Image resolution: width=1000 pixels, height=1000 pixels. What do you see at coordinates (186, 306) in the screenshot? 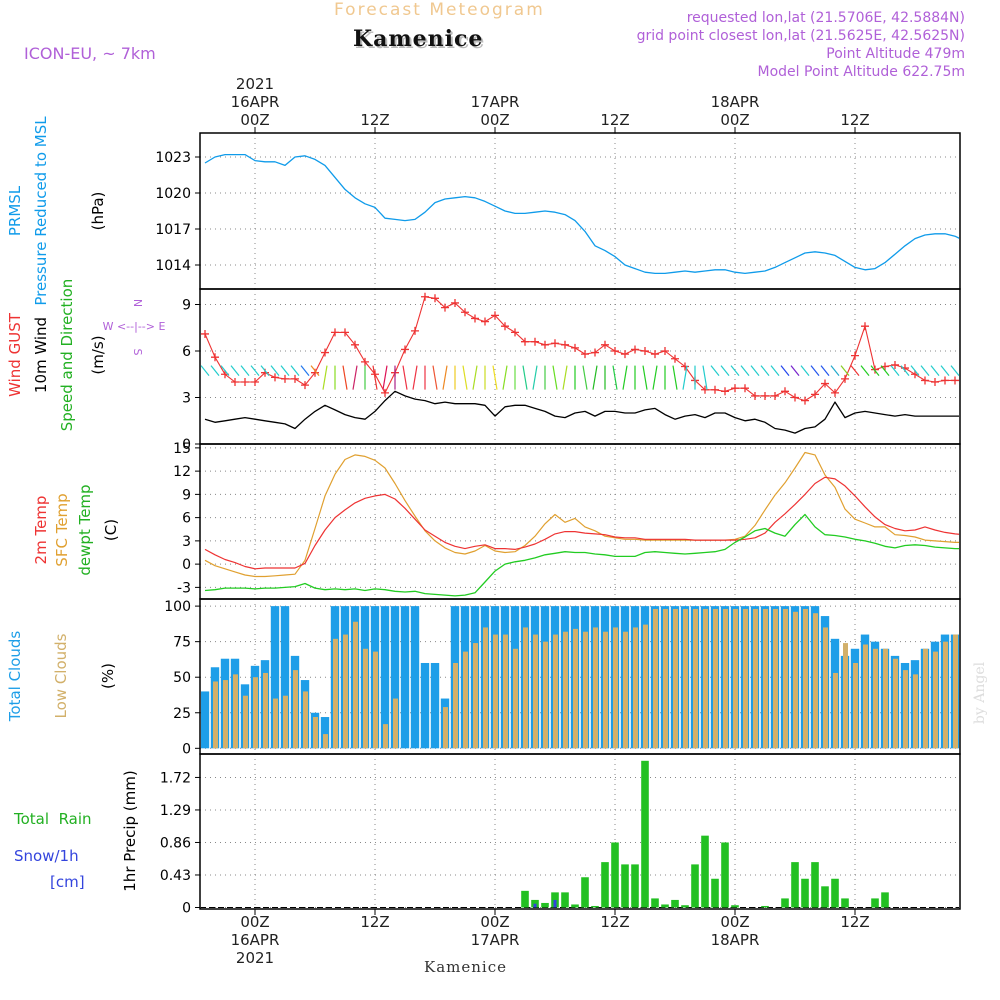
I see `y-tick-label: 9` at bounding box center [186, 306].